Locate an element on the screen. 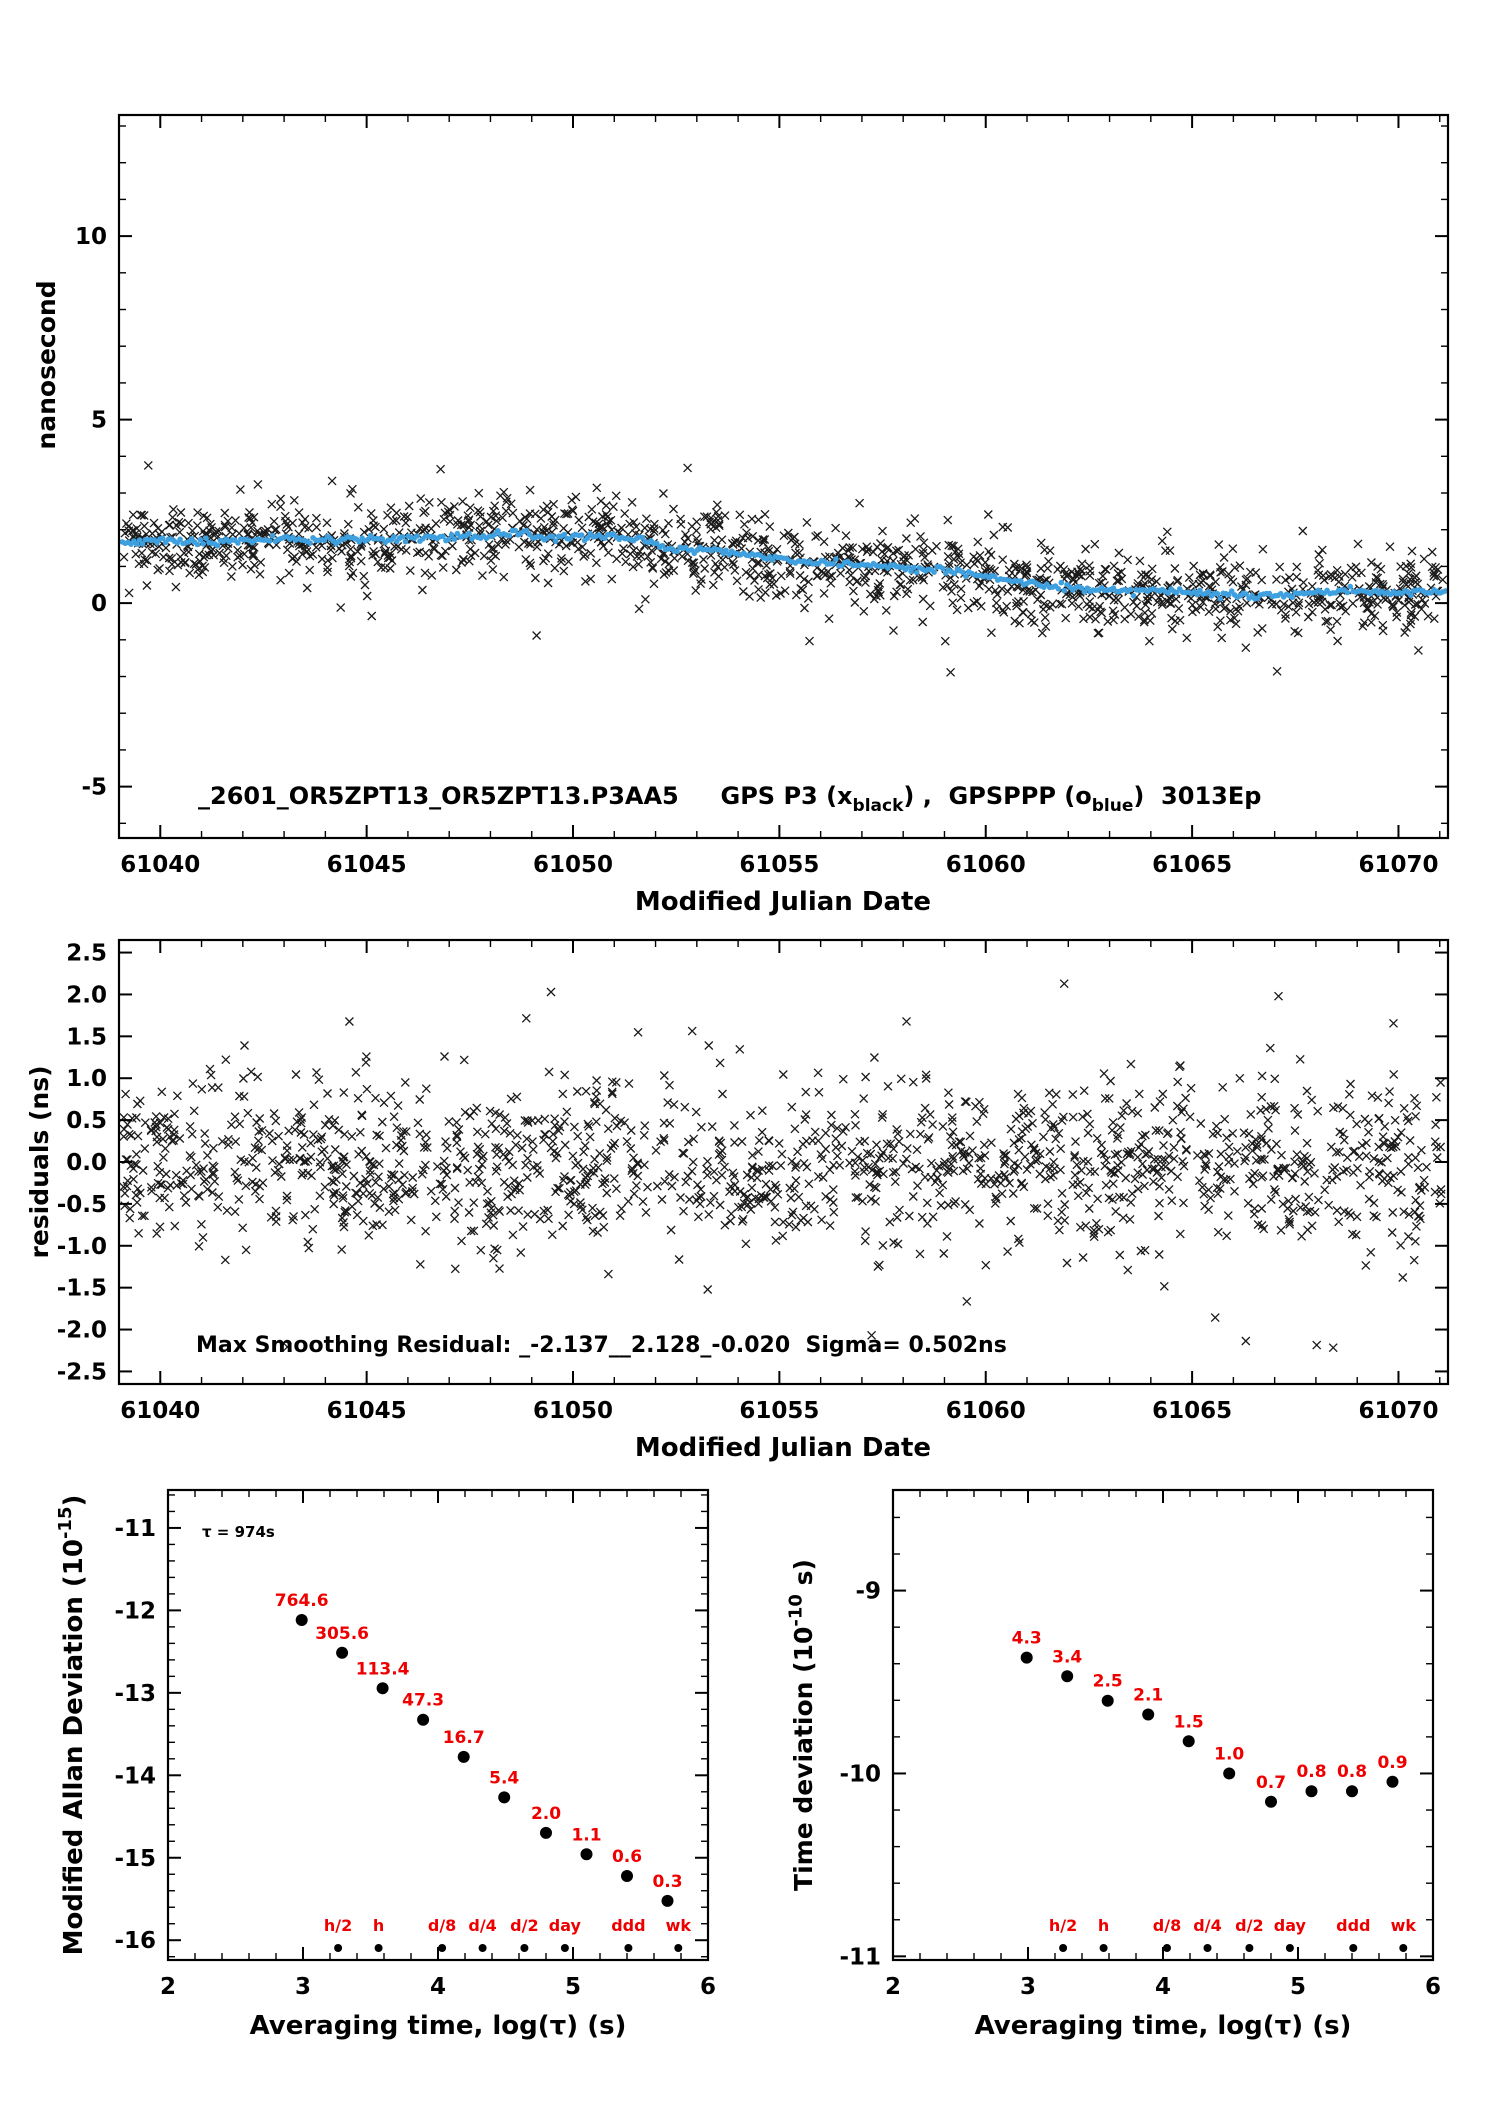  tau-mark-dot is located at coordinates (1063, 1948).